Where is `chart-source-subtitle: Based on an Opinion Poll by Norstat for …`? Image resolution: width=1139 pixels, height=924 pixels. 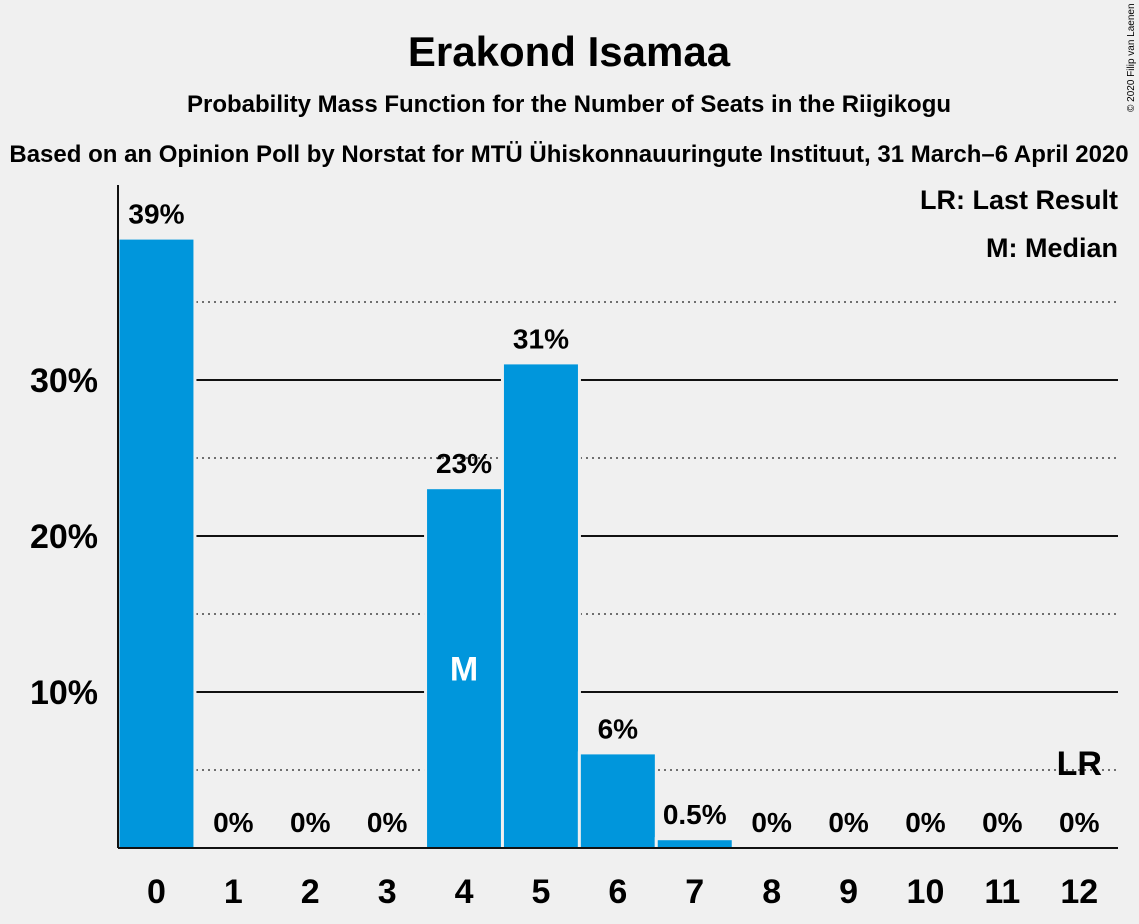 chart-source-subtitle: Based on an Opinion Poll by Norstat for … is located at coordinates (568, 154).